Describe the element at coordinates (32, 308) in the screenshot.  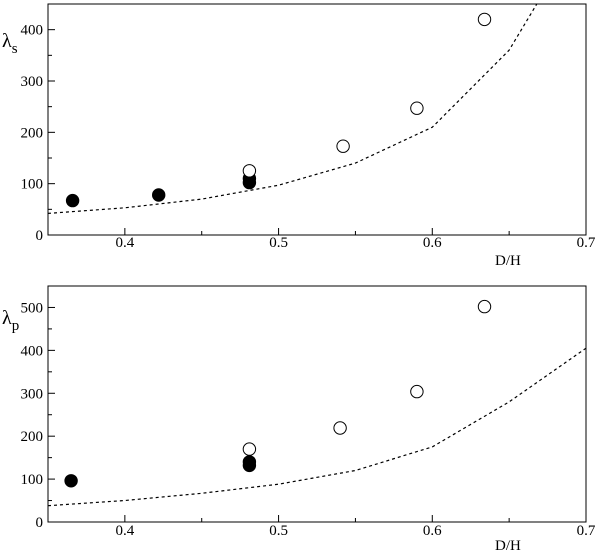
I see `y-tick-label: 500` at that location.